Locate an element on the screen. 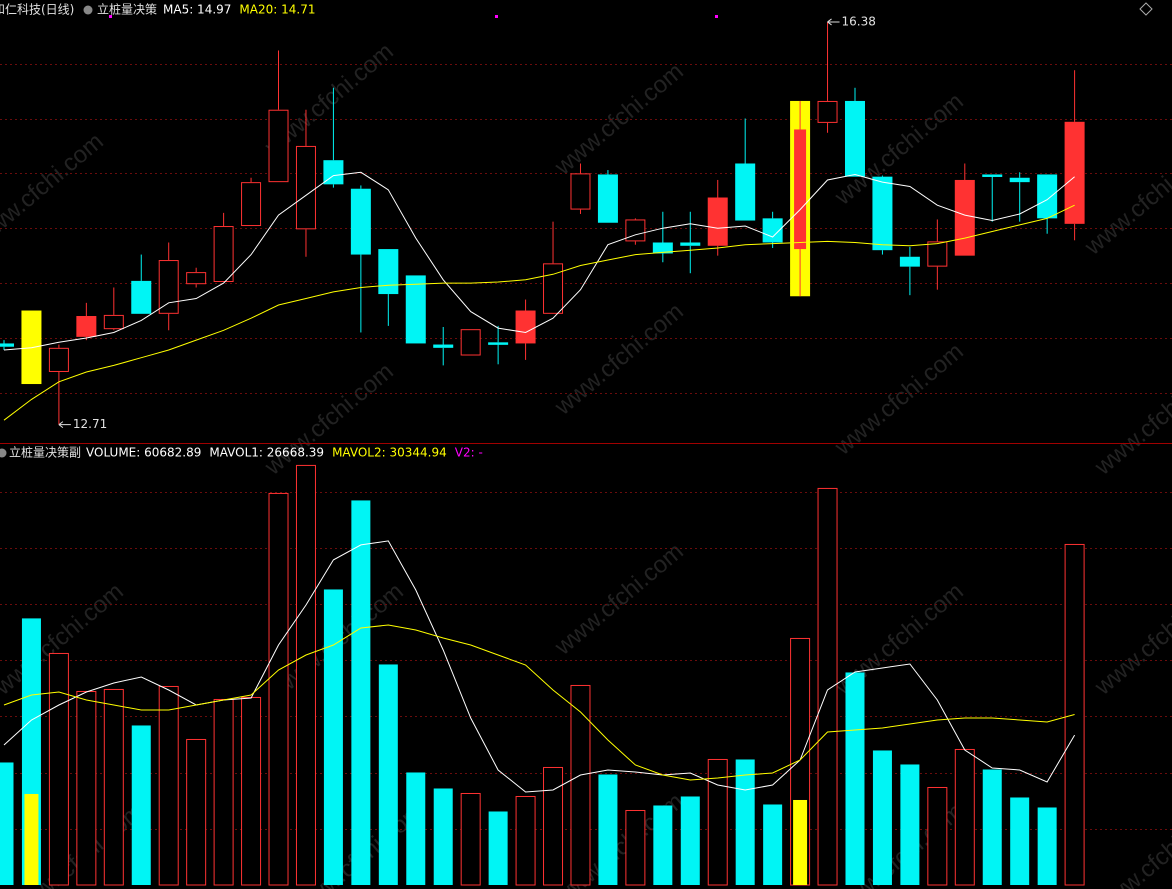  legend-entry: MAVOL1: 26668.39 is located at coordinates (266, 453).